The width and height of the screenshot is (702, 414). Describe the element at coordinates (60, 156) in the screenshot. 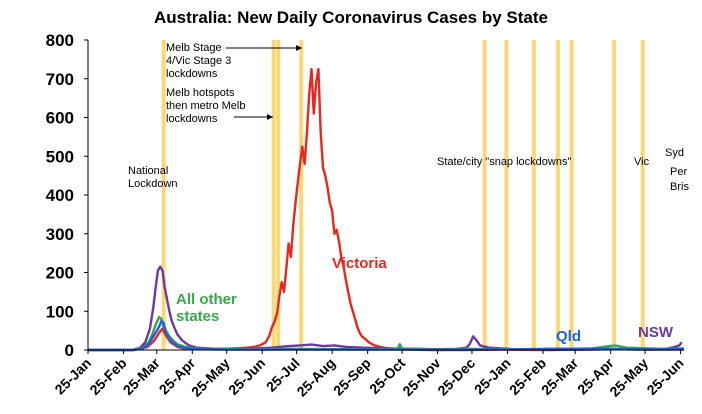

I see `y-tick-label-5: 500` at that location.